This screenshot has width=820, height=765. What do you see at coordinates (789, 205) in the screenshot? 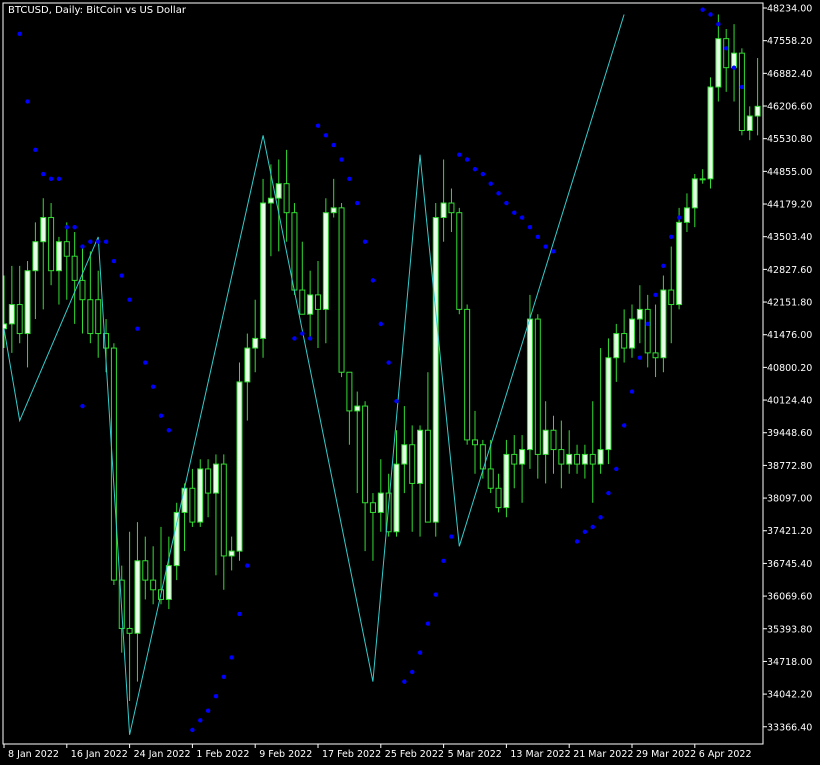
I see `y-tick-label: 44179.20` at bounding box center [789, 205].